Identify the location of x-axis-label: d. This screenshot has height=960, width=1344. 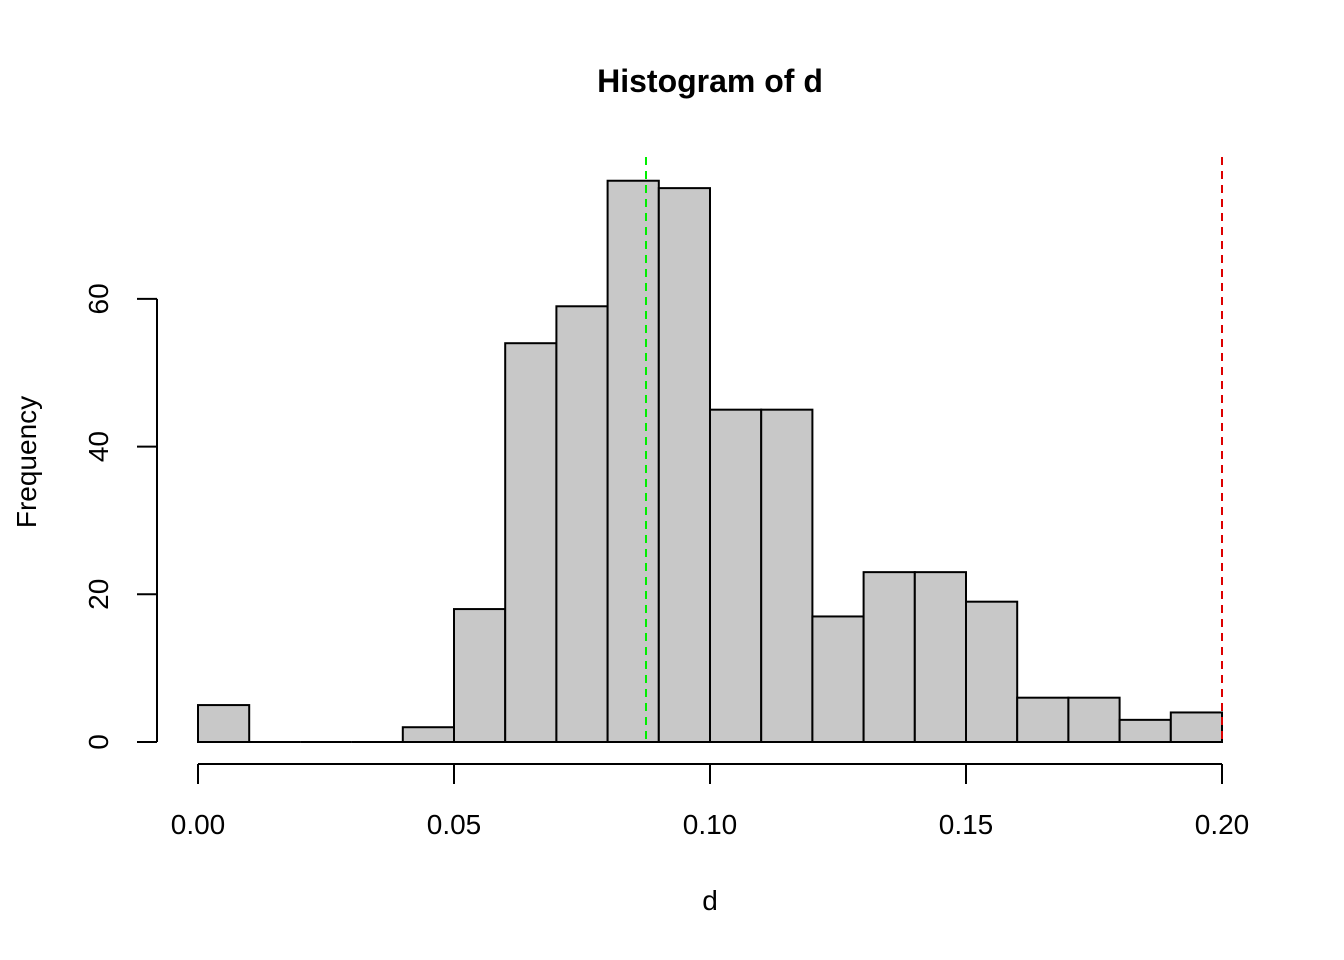
(710, 900).